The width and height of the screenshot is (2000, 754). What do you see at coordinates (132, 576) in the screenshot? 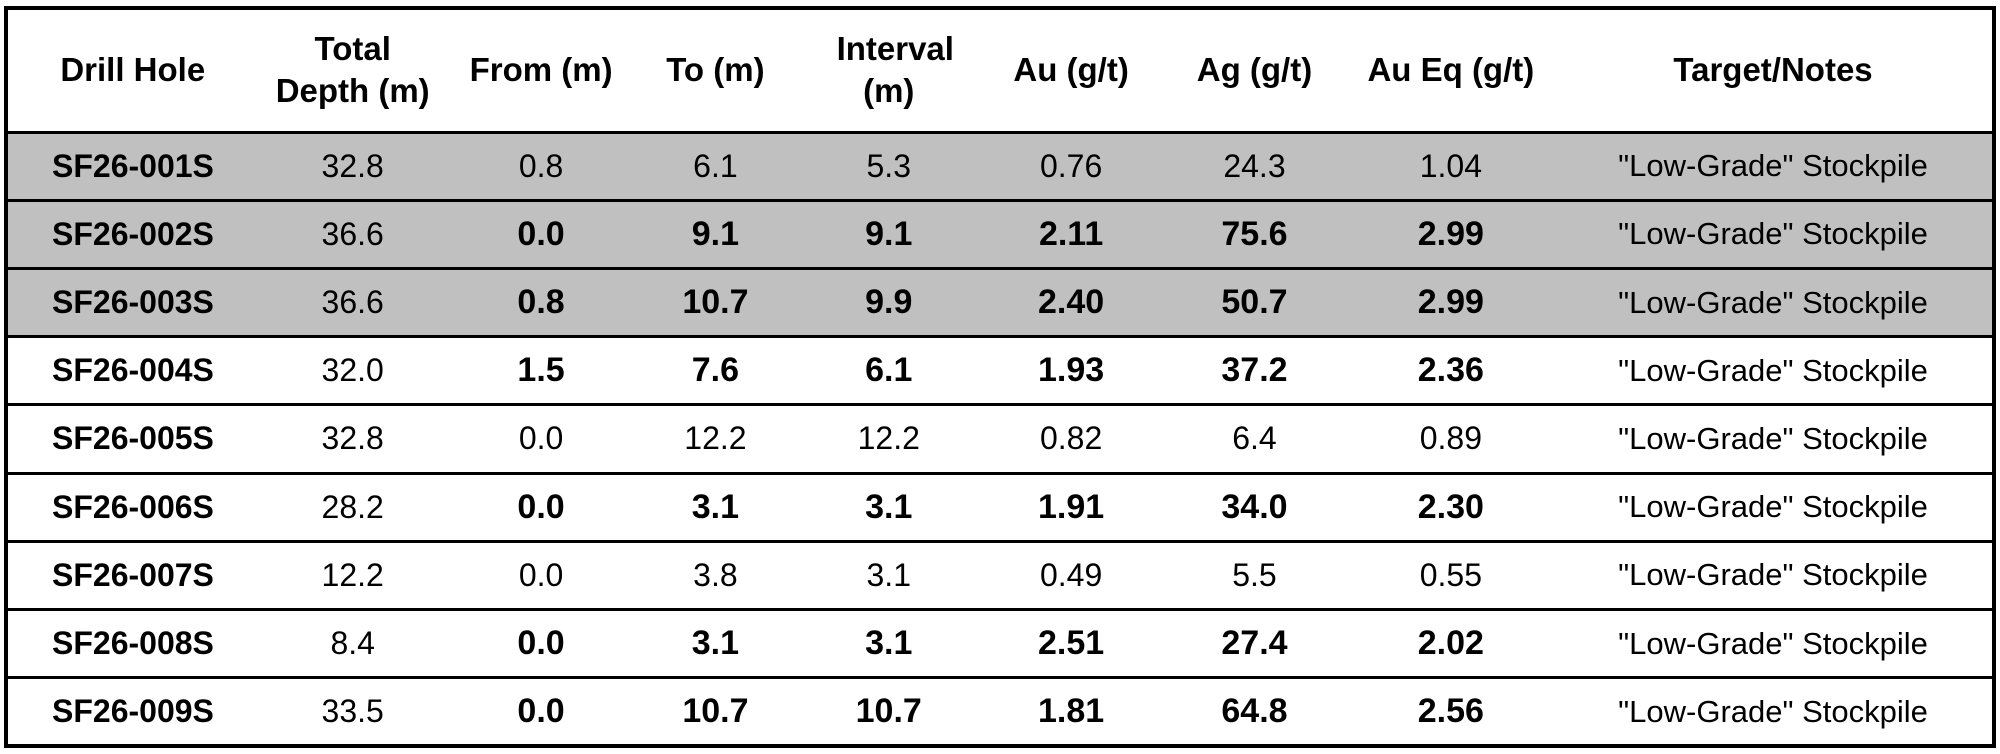
I see `cell-drill-hole: SF26-007S` at bounding box center [132, 576].